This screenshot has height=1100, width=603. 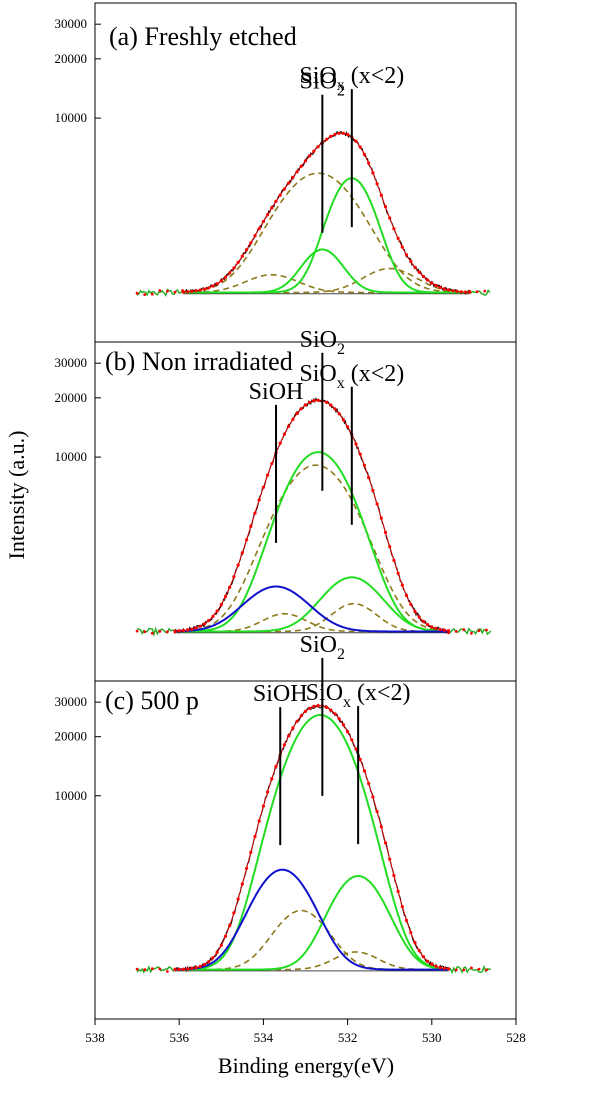 I want to click on y-axis-title: Intensity (a.u.), so click(x=16, y=495).